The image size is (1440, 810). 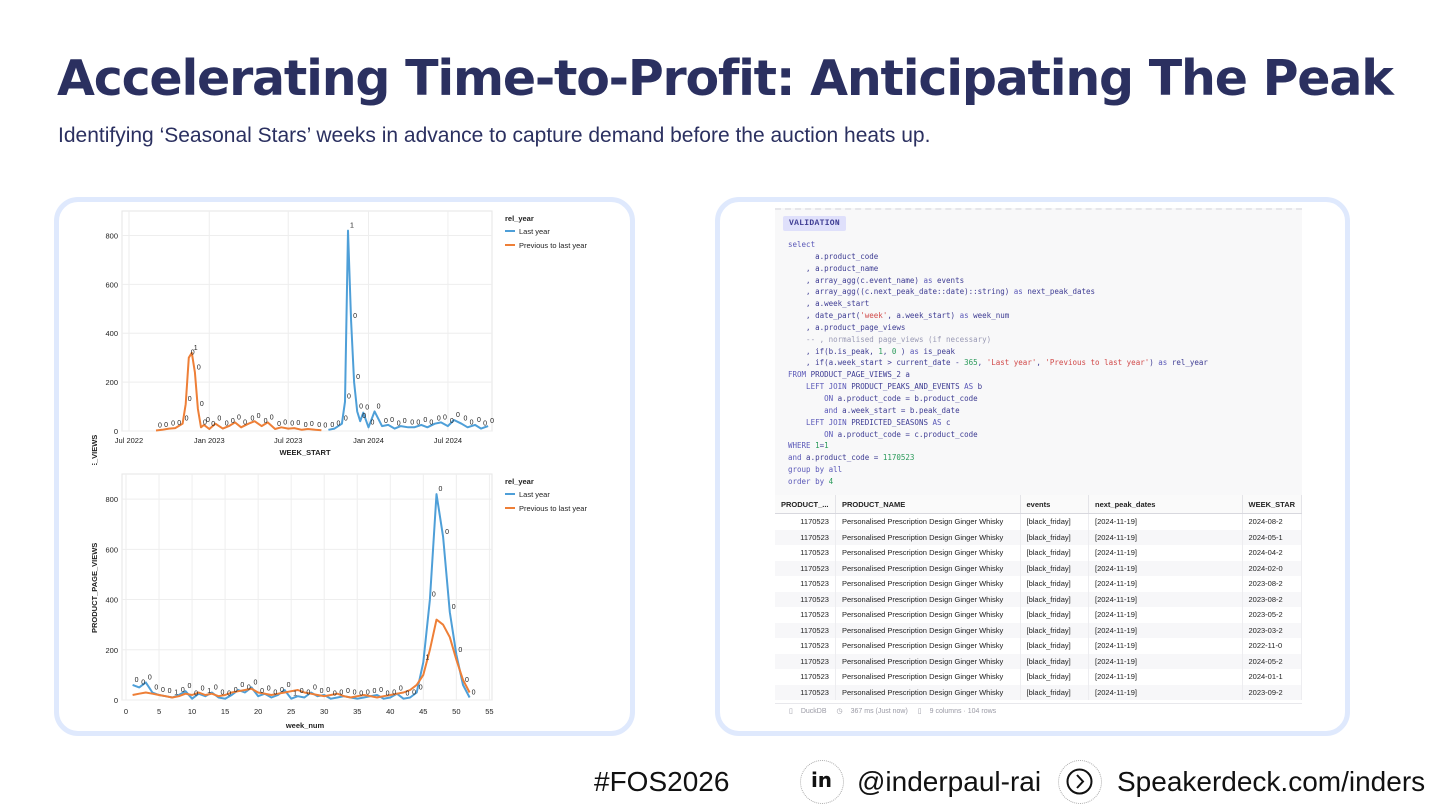 I want to click on sql-line: FROM PRODUCT_PAGE_VIEWS_2 a, so click(x=849, y=375).